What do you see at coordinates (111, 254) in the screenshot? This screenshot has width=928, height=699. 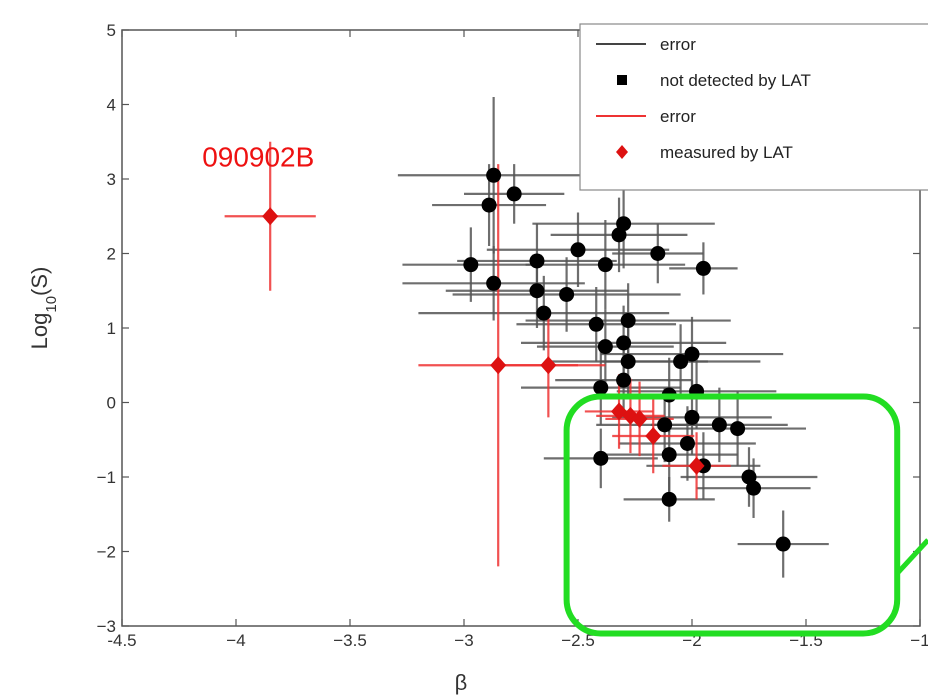 I see `y-tick-label: 2` at bounding box center [111, 254].